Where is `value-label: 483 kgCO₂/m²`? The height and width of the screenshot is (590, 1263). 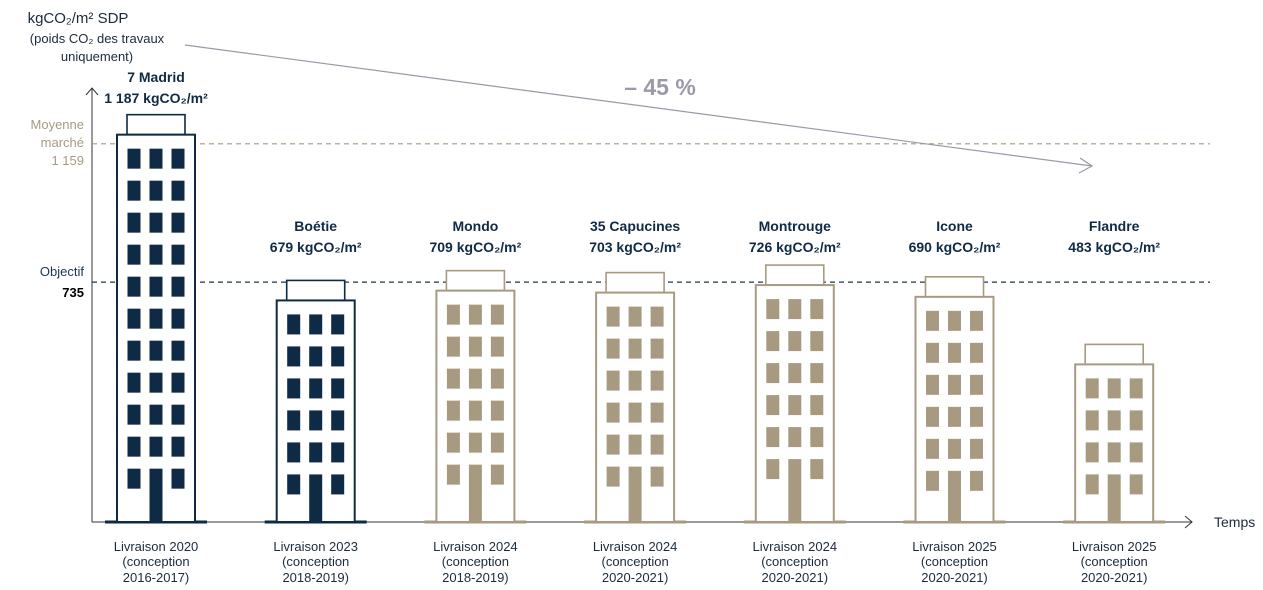 value-label: 483 kgCO₂/m² is located at coordinates (1114, 247).